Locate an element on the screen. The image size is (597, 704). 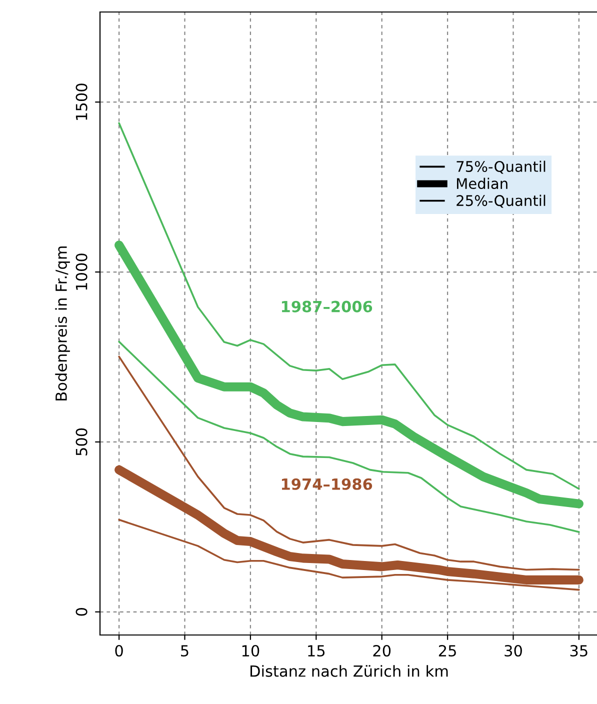
annotation: Median is located at coordinates (482, 184).